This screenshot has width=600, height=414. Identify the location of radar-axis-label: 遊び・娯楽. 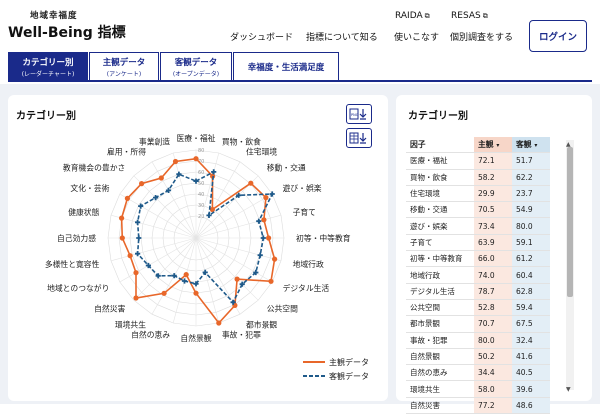
(302, 188).